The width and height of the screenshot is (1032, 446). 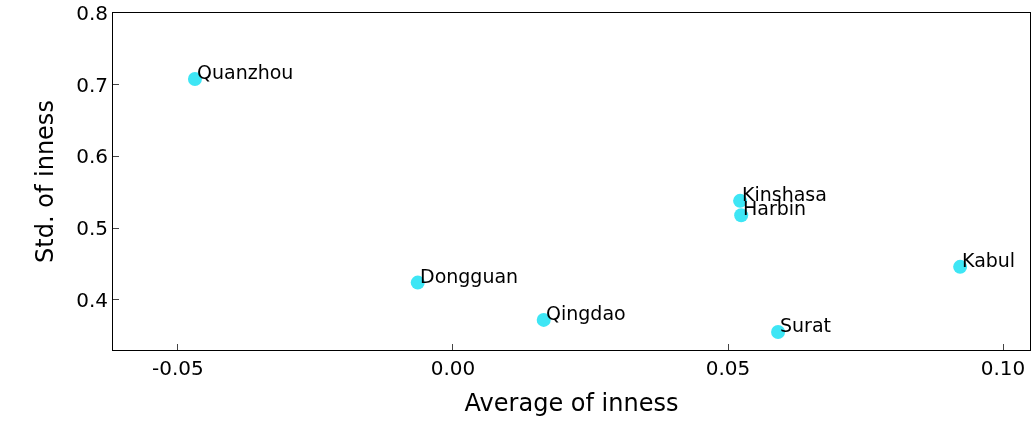 What do you see at coordinates (92, 228) in the screenshot?
I see `y-tick-label: 0.5` at bounding box center [92, 228].